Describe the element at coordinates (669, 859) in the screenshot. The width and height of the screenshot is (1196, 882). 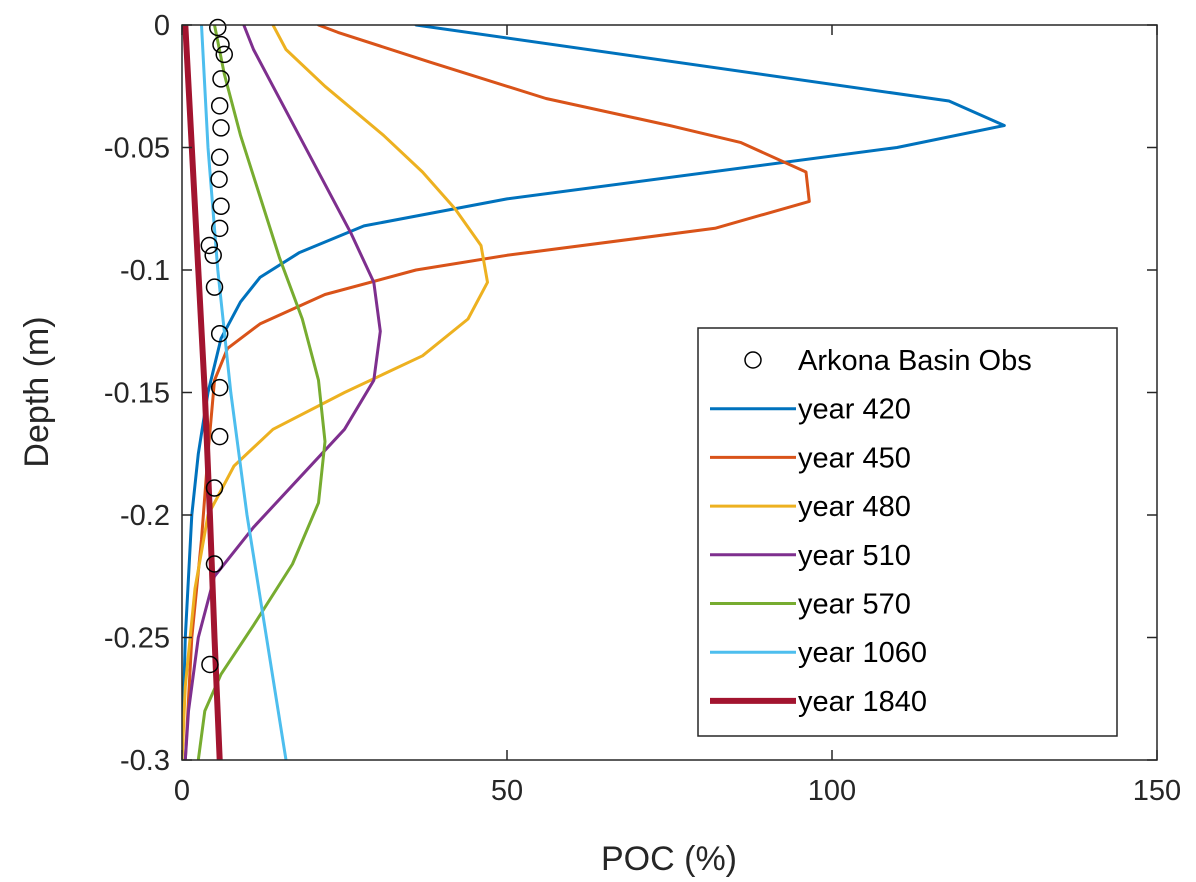
I see `x-axis-label: POC (%)` at that location.